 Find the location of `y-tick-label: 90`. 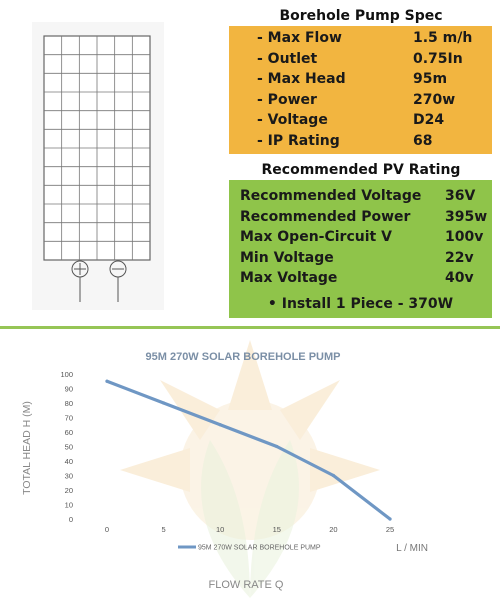

y-tick-label: 90 is located at coordinates (69, 389).